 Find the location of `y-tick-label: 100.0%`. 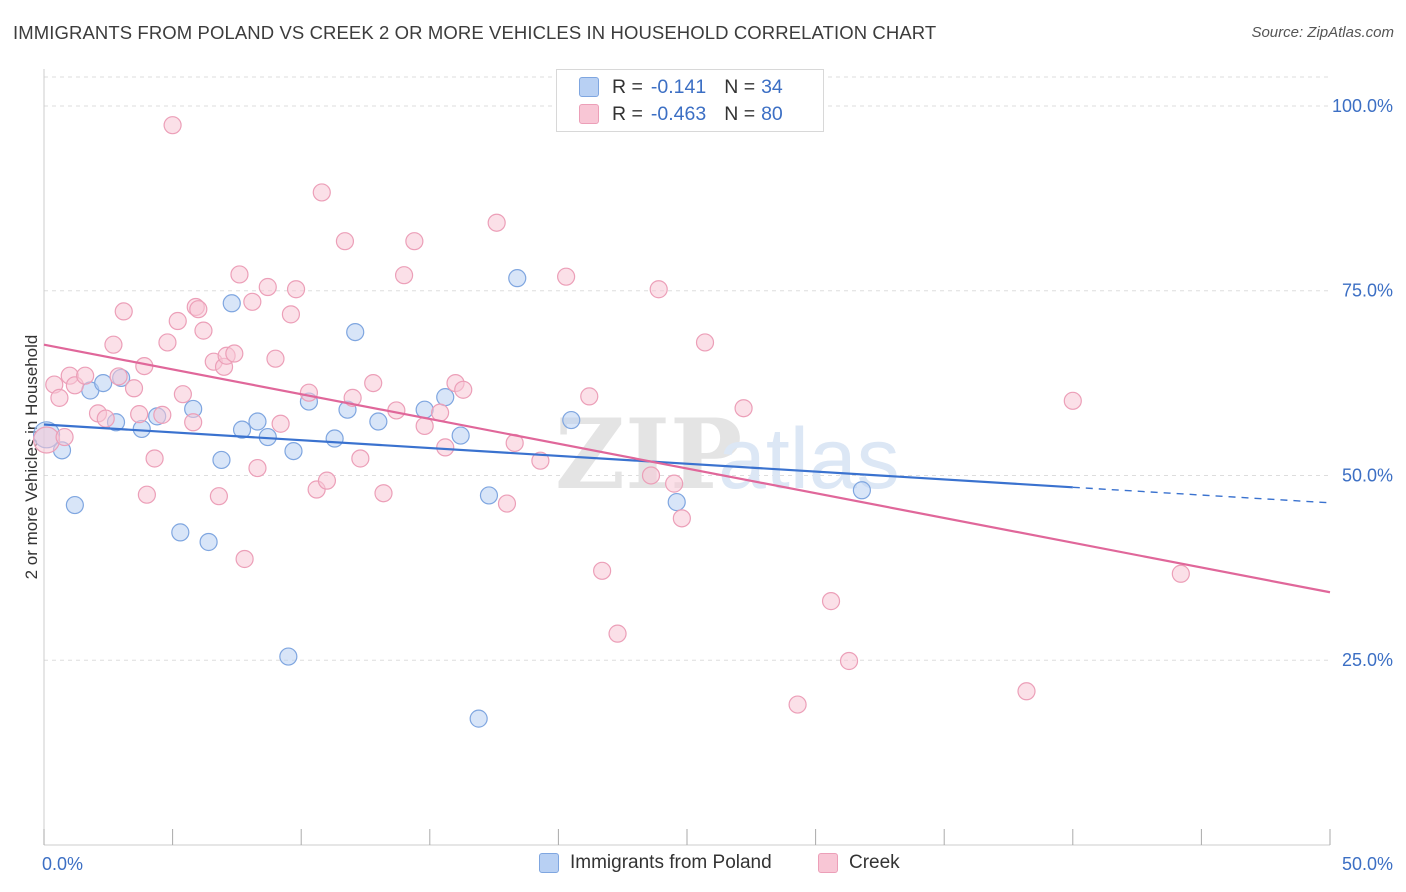

y-tick-label: 100.0% is located at coordinates (1362, 106).